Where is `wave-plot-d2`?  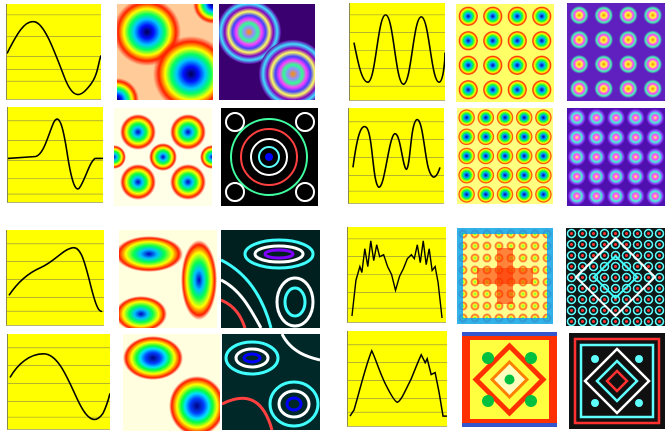 wave-plot-d2 is located at coordinates (397, 379).